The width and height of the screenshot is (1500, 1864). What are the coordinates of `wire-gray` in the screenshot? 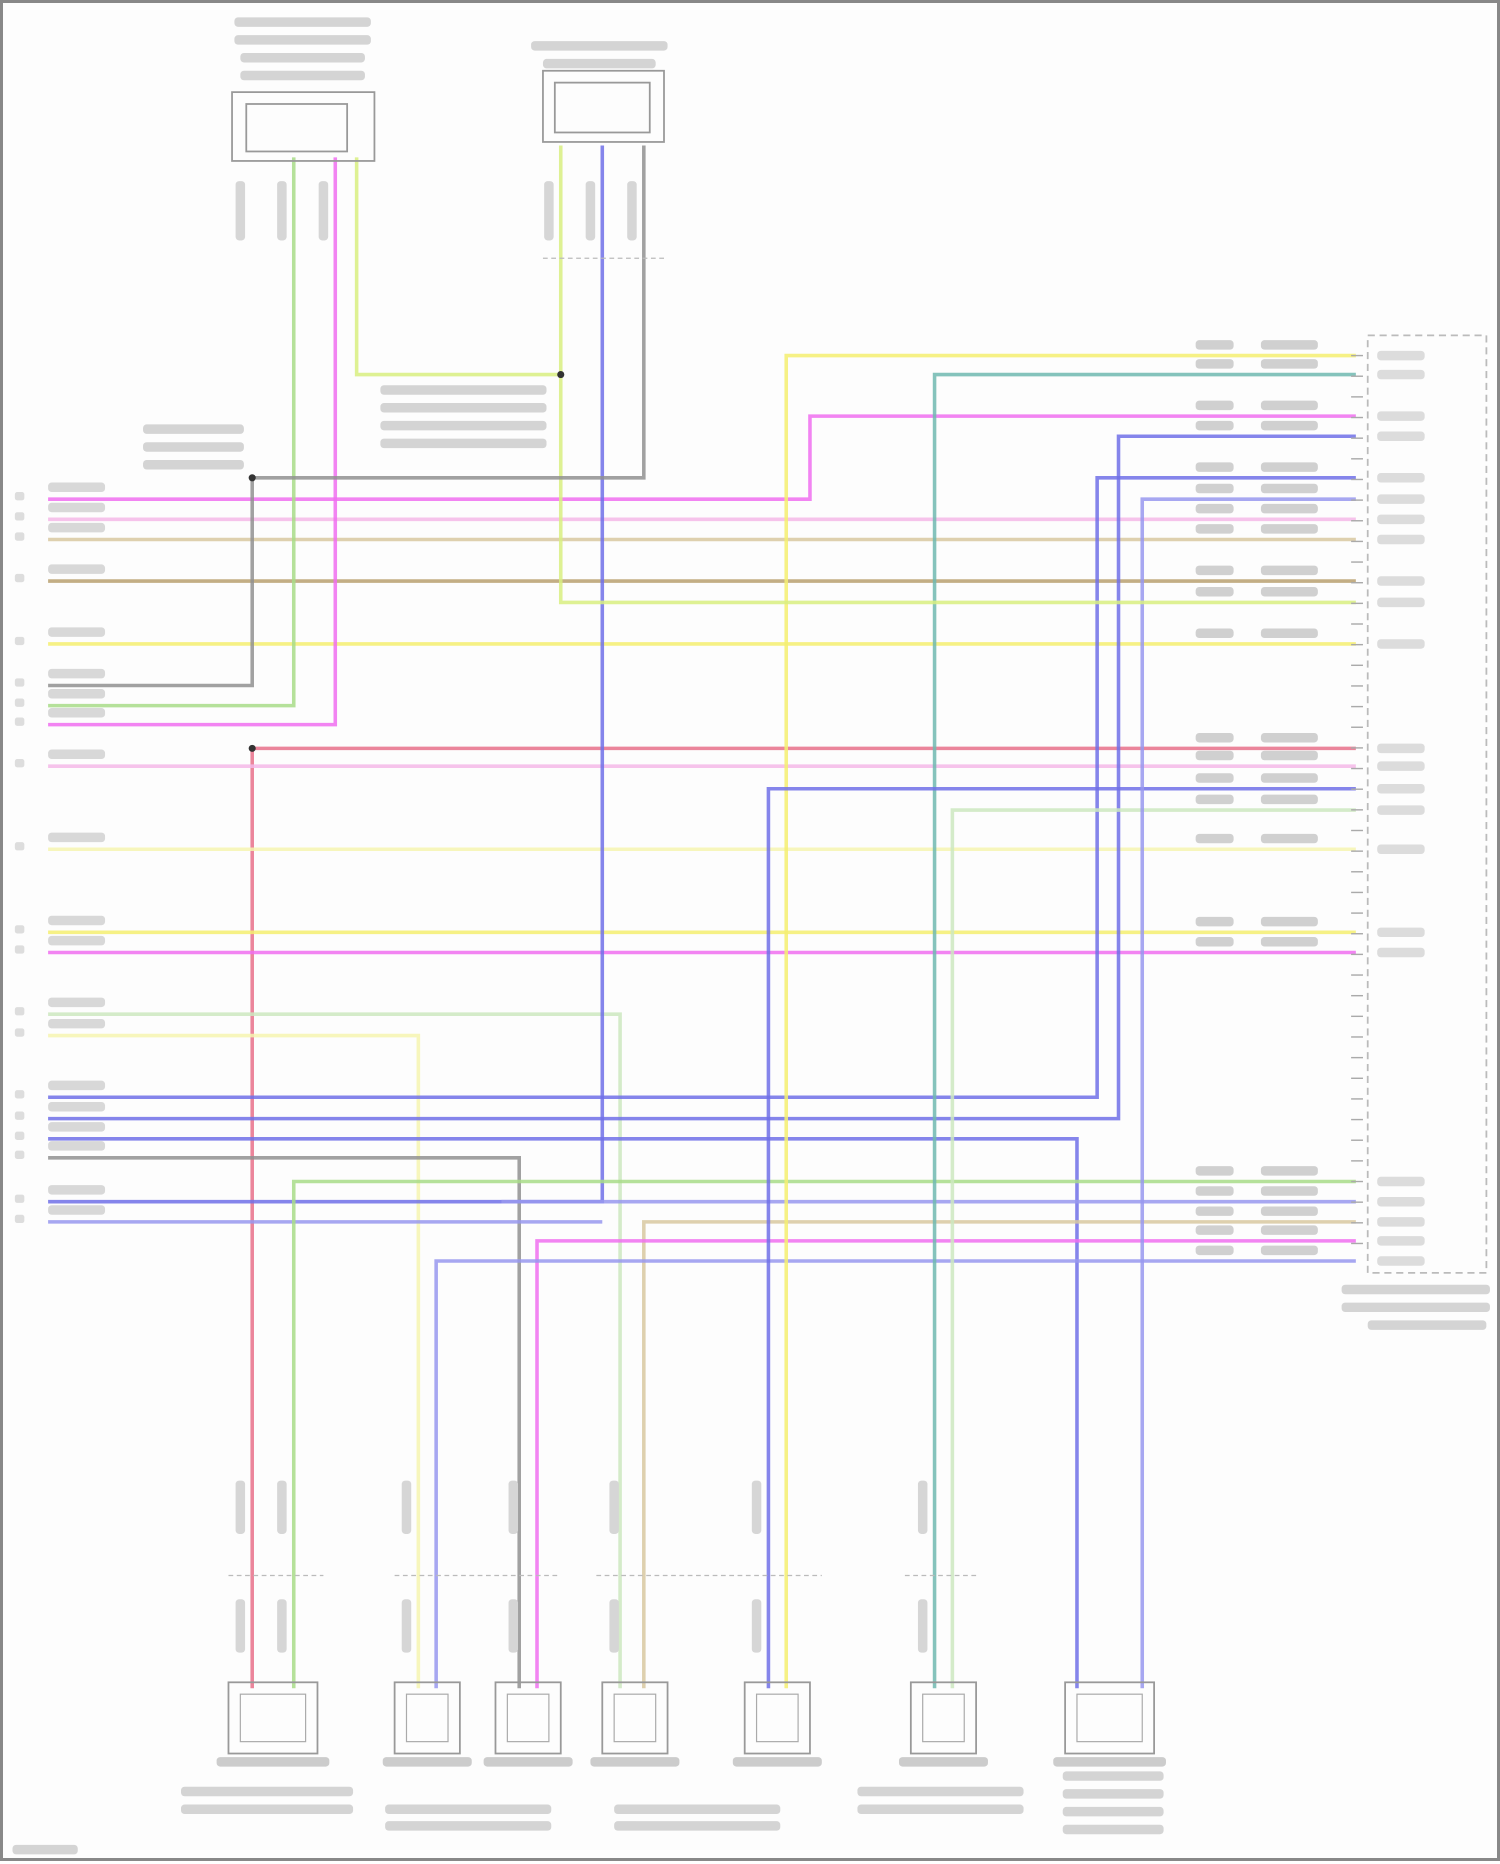 It's located at (284, 1422).